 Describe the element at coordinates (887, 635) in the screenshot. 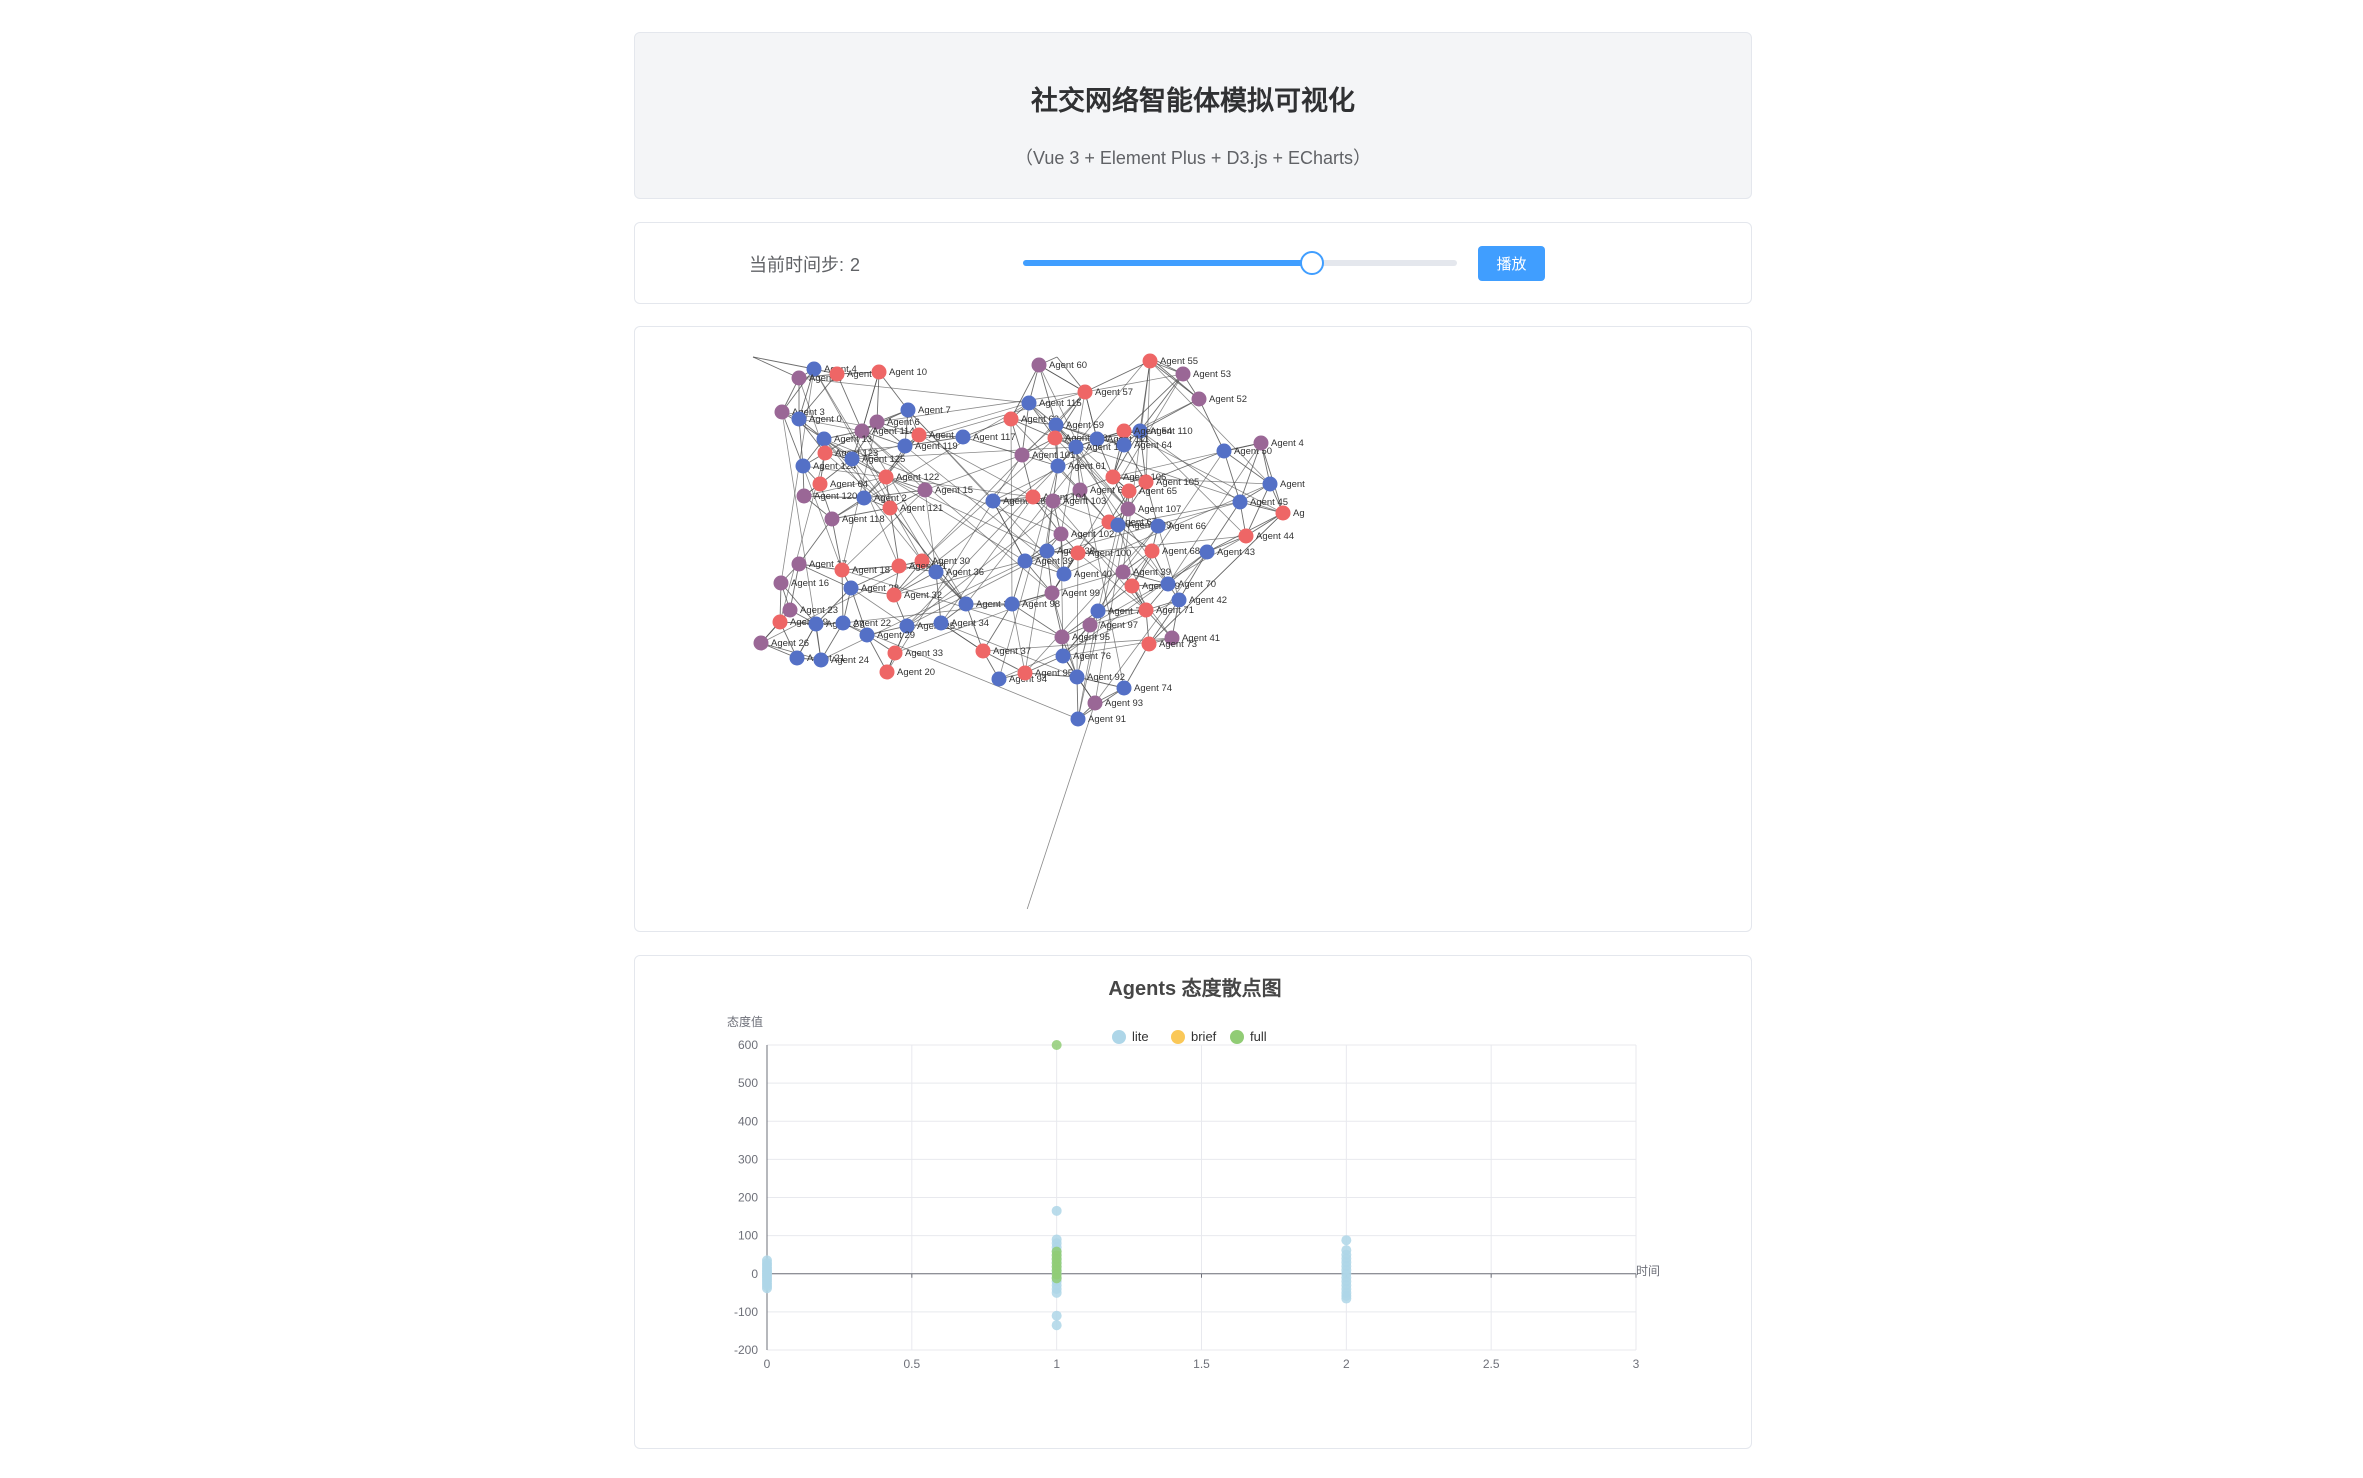

I see `network-node: Agent 29` at that location.